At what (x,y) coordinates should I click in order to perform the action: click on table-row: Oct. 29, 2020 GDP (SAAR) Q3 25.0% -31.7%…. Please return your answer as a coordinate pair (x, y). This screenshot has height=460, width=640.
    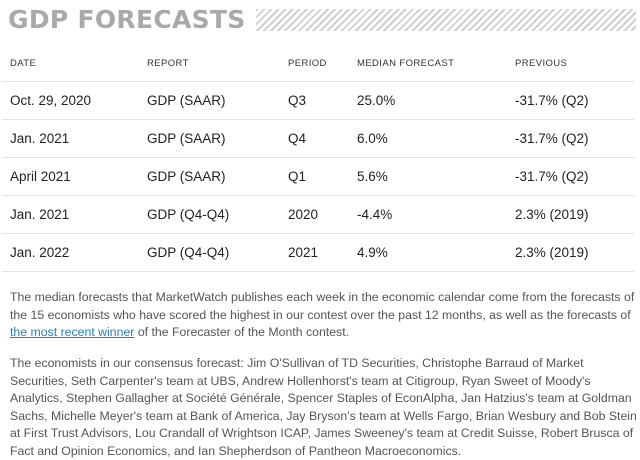
    Looking at the image, I should click on (318, 100).